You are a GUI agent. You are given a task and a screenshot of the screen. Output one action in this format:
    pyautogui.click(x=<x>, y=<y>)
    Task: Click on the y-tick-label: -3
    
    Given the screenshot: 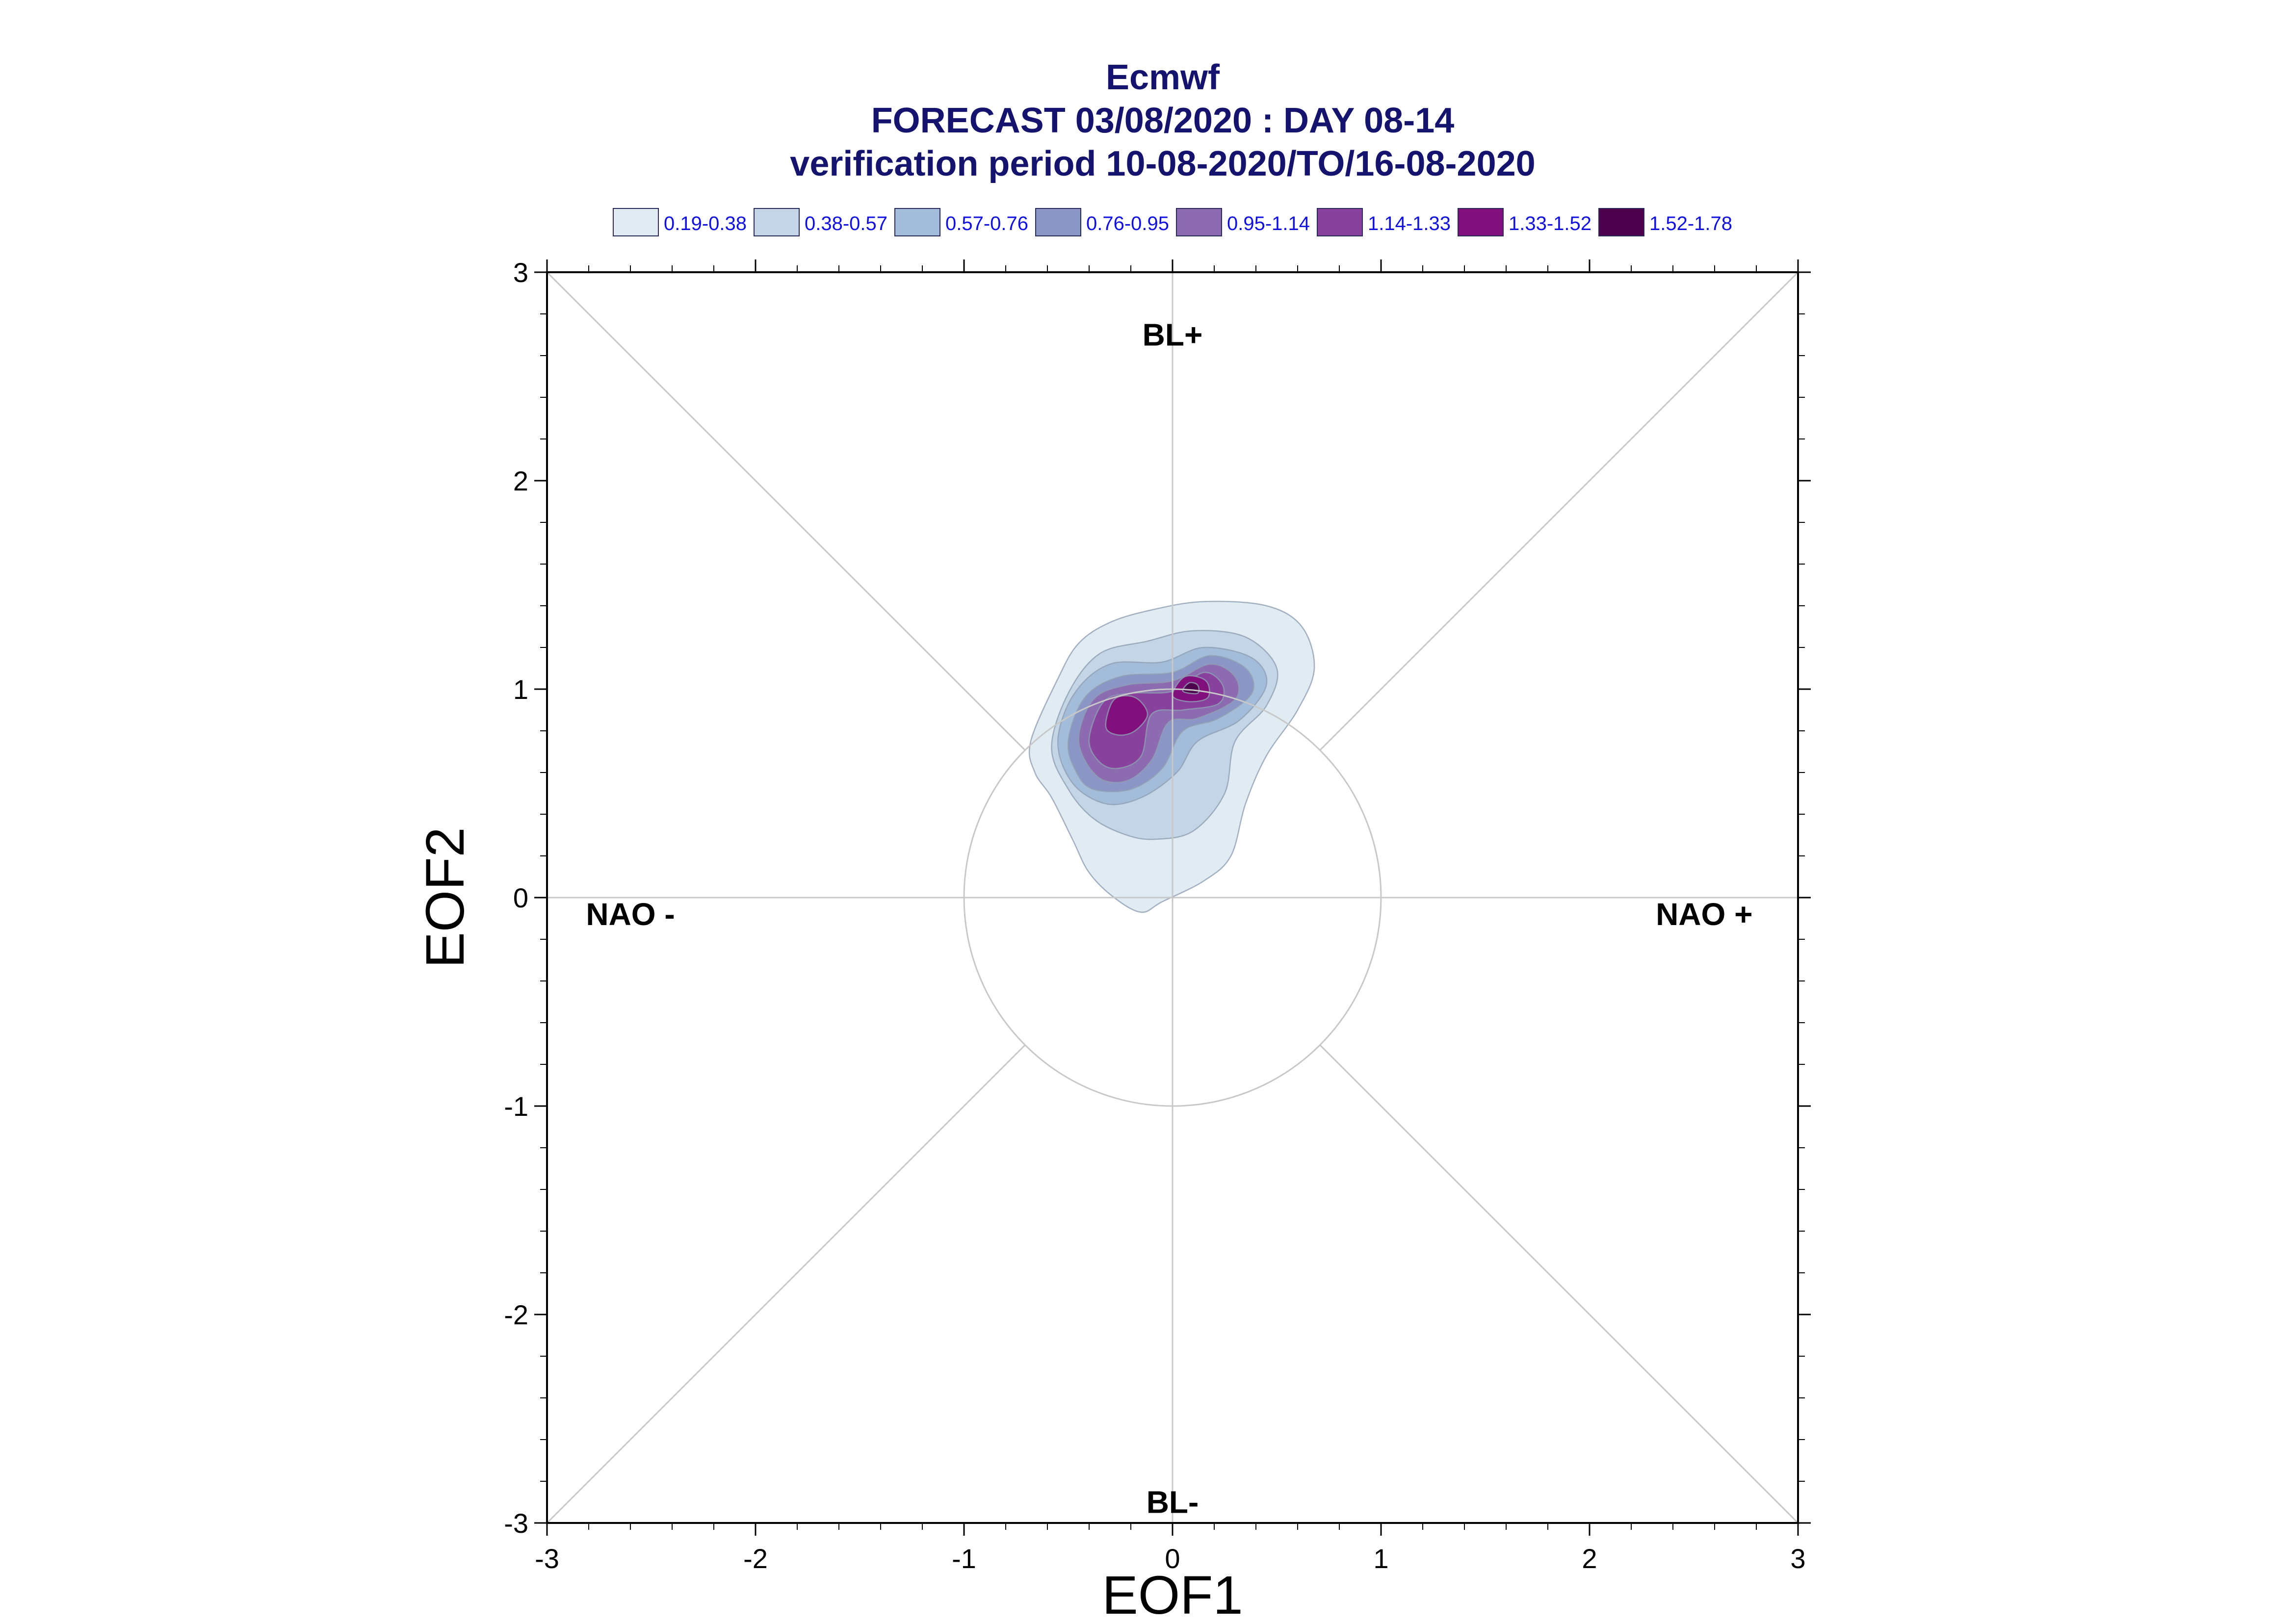 What is the action you would take?
    pyautogui.click(x=516, y=1523)
    